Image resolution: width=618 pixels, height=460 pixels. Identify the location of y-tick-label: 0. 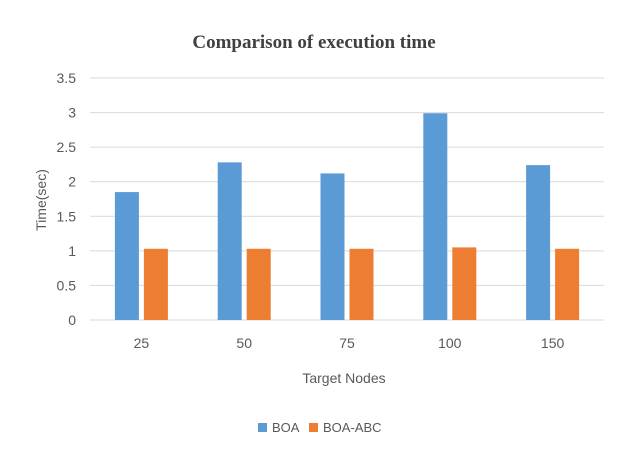
(72, 320).